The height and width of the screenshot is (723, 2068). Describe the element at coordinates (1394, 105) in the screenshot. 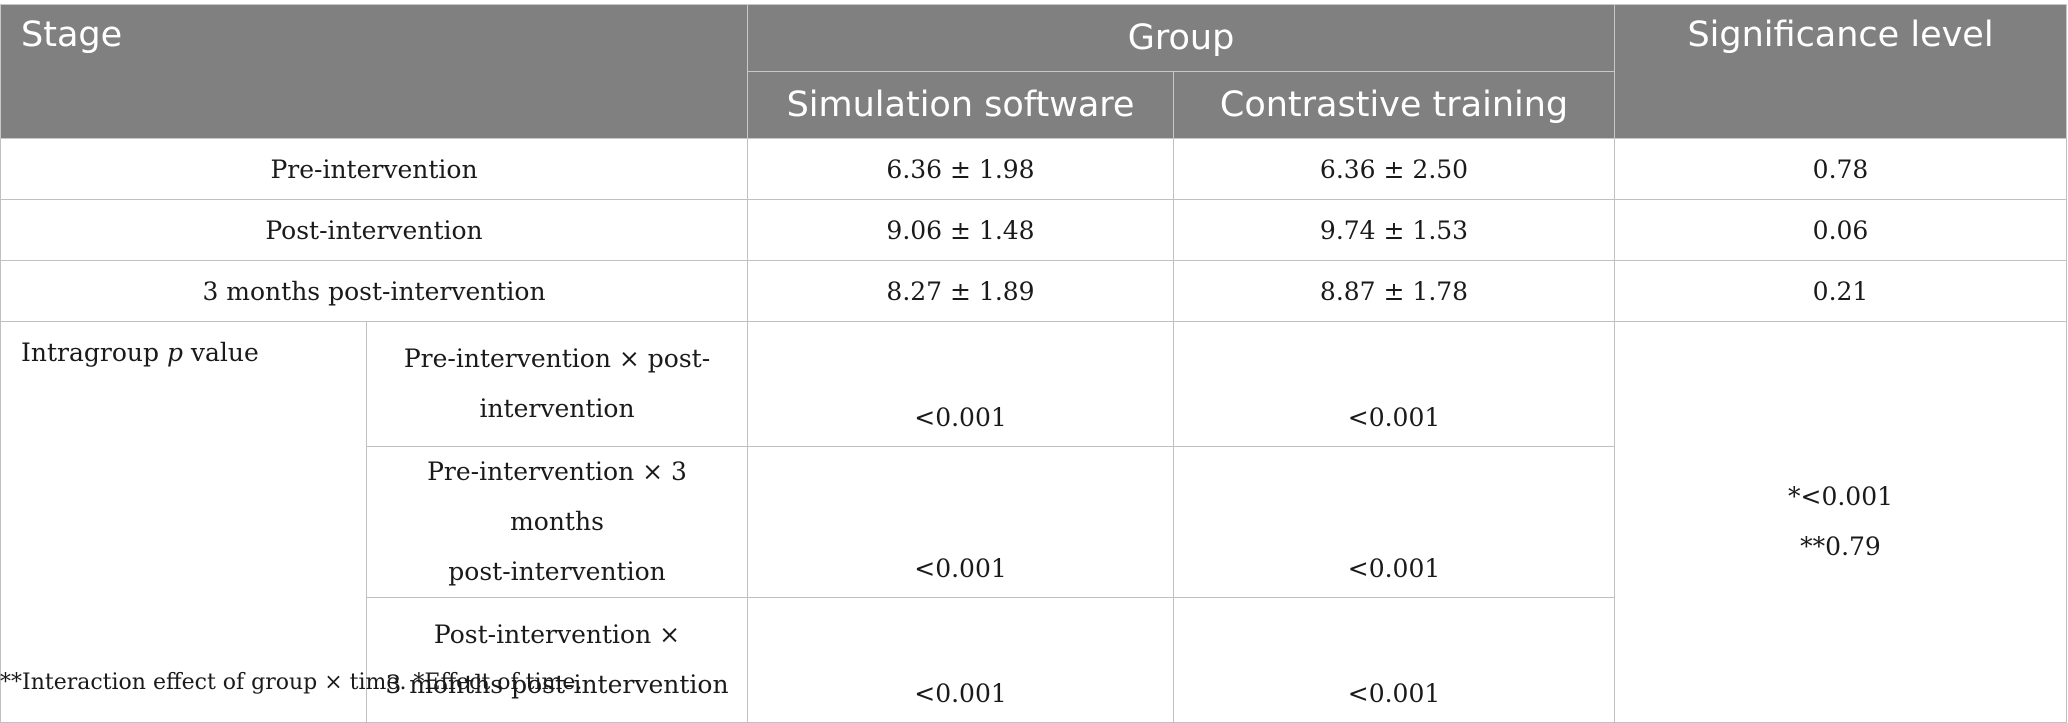

I see `header-contrastive-training: Contrastive training` at that location.